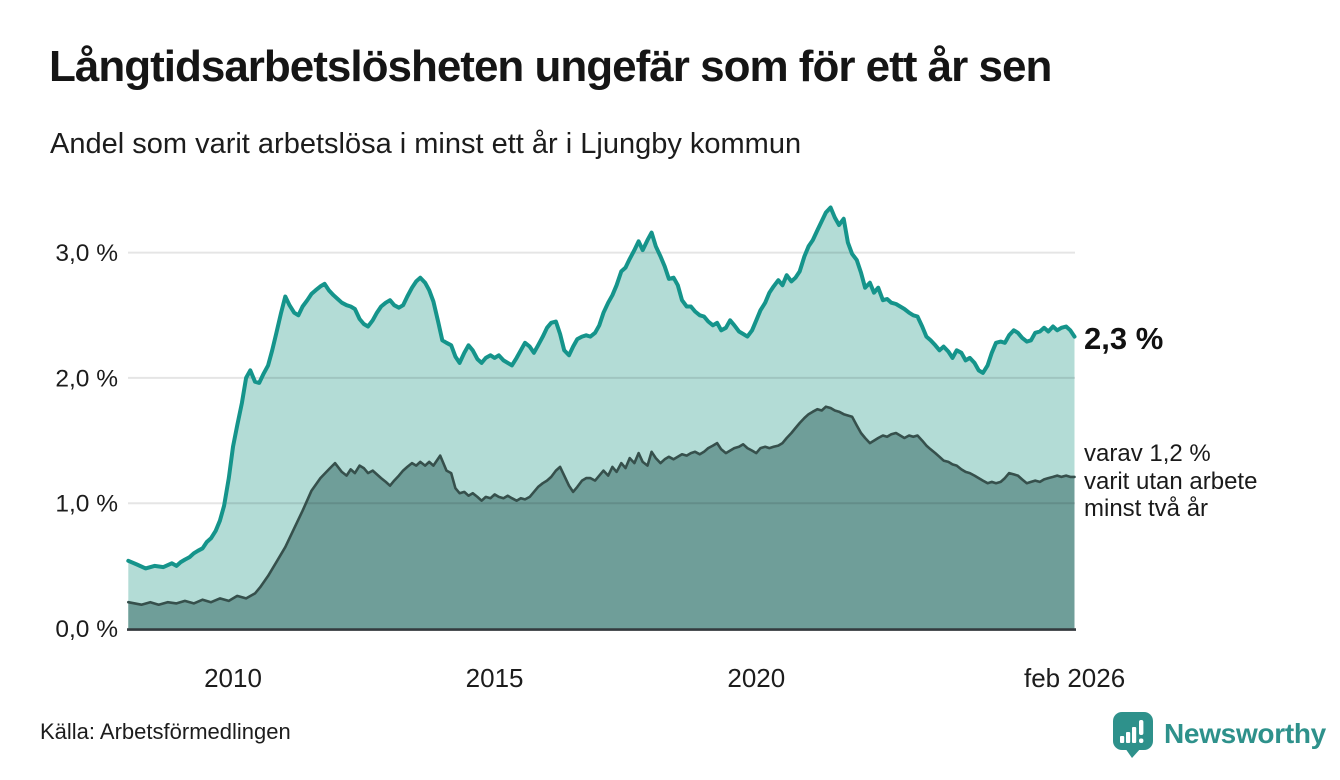 This screenshot has width=1340, height=780. I want to click on series2-annotation-line2: varit utan arbete, so click(1171, 481).